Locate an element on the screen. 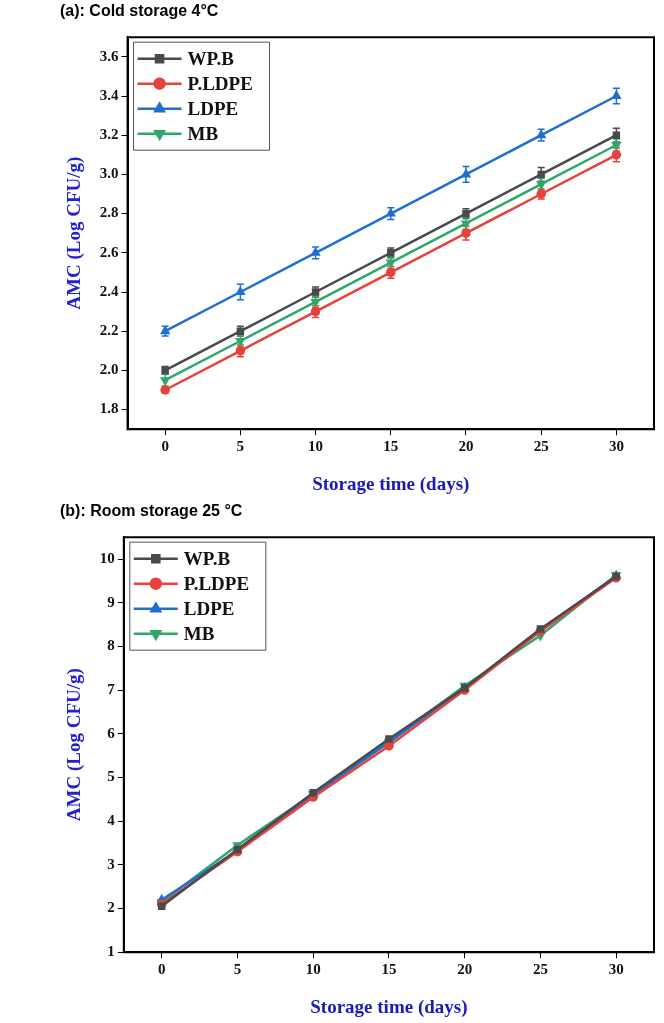 The image size is (664, 1023). y-tick-label: 2 is located at coordinates (111, 907).